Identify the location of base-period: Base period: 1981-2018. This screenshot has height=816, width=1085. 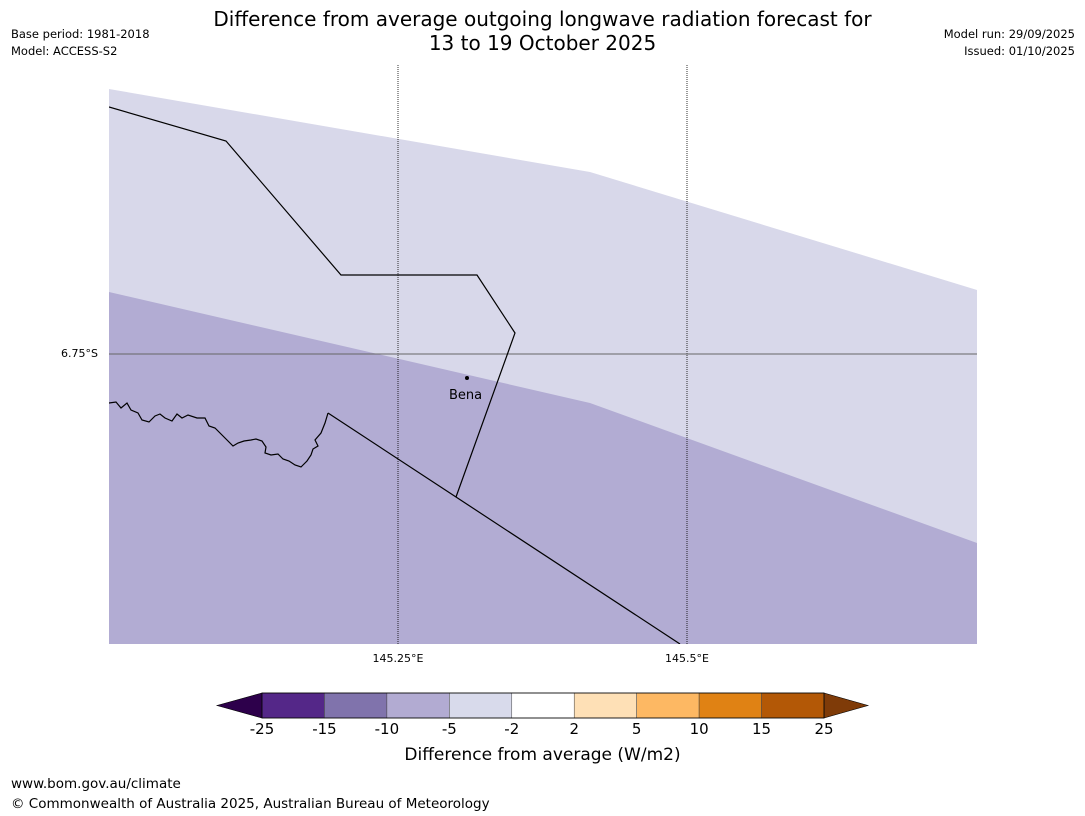
(80, 34).